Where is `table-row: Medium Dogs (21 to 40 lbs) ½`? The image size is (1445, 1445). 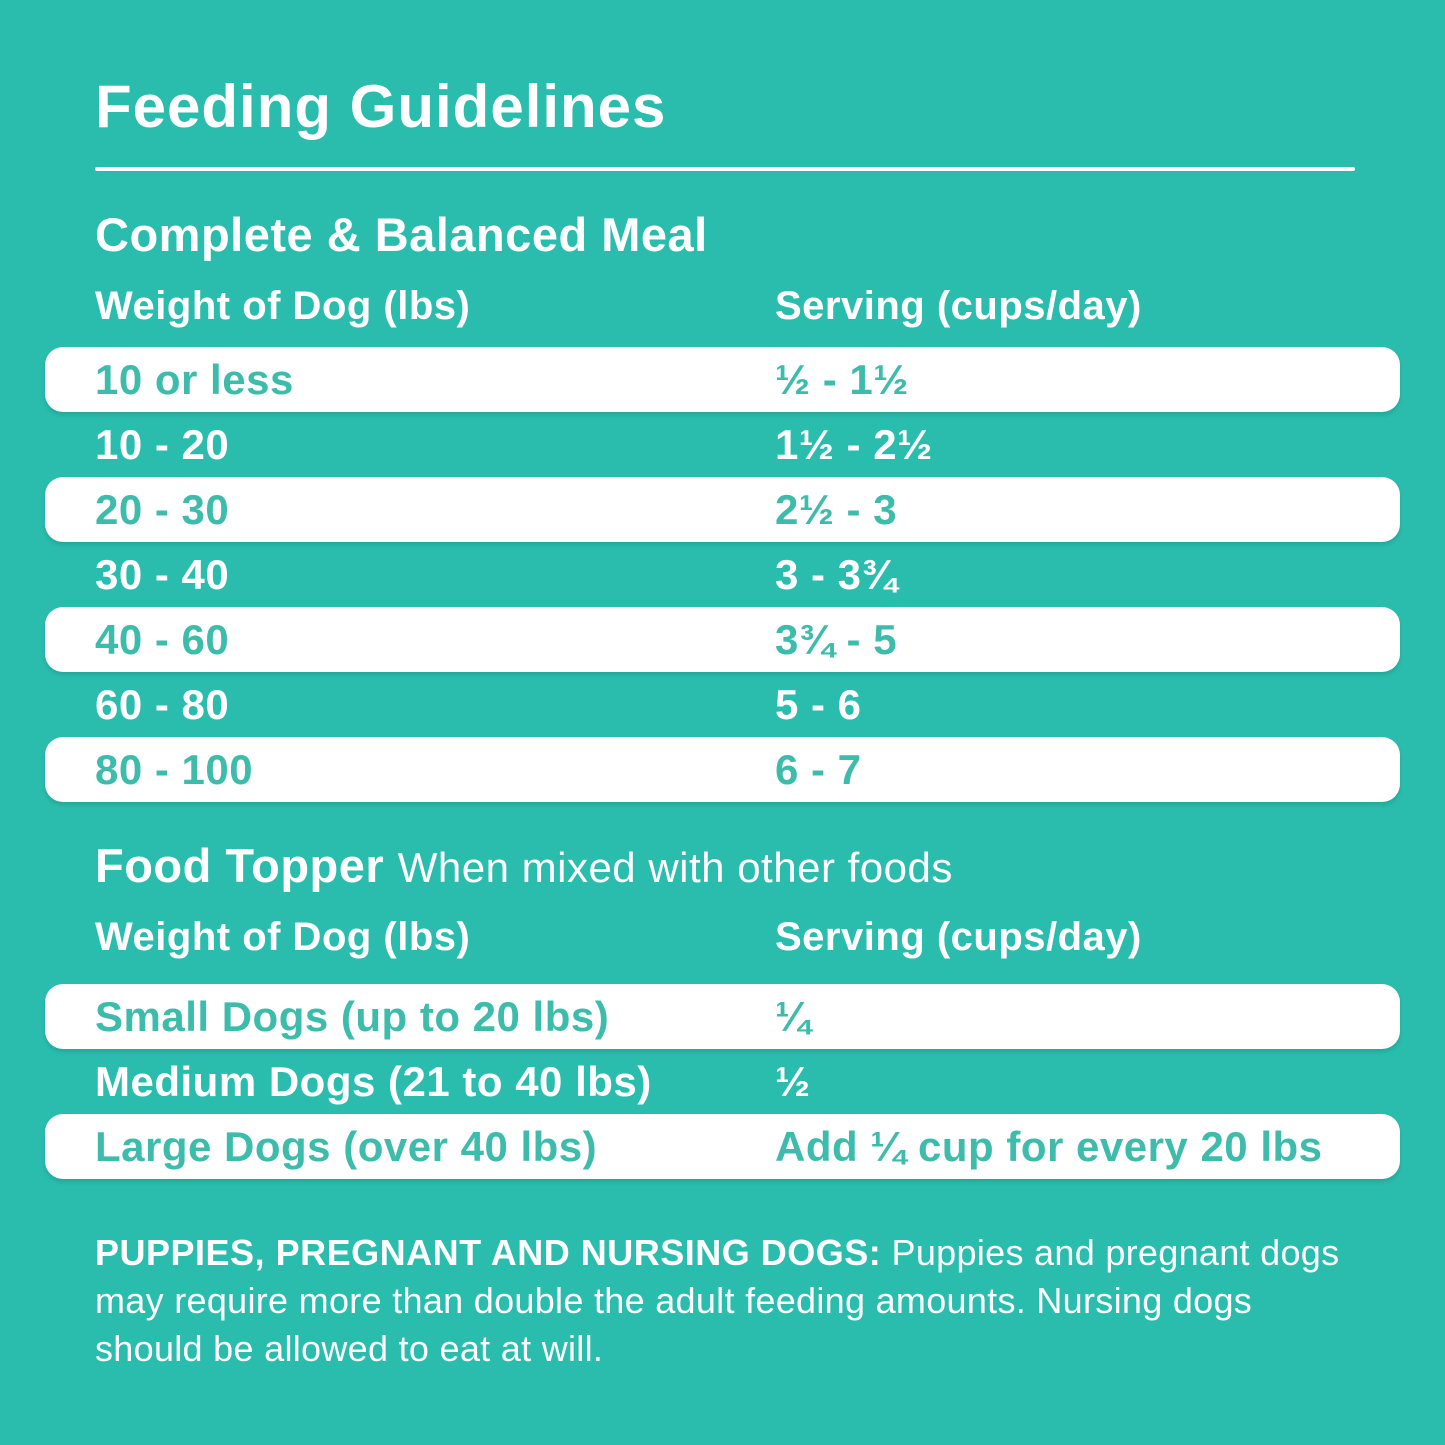 table-row: Medium Dogs (21 to 40 lbs) ½ is located at coordinates (722, 1081).